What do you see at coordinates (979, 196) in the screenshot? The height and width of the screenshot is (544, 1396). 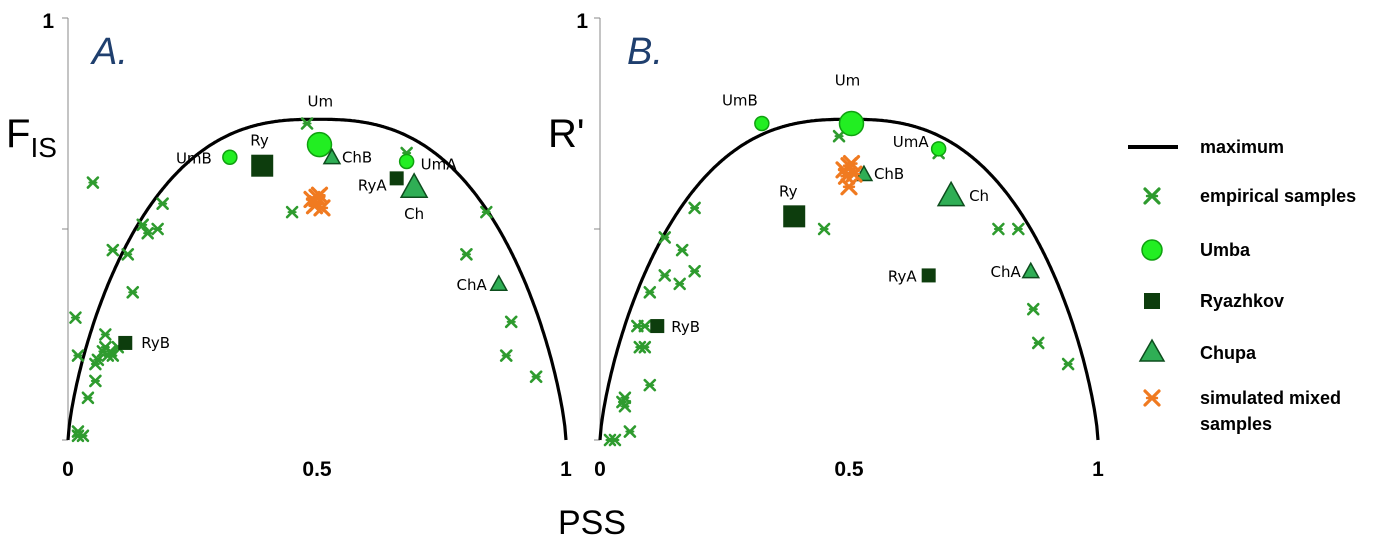 I see `panel-b-chupa-point-Ch-label: Ch` at bounding box center [979, 196].